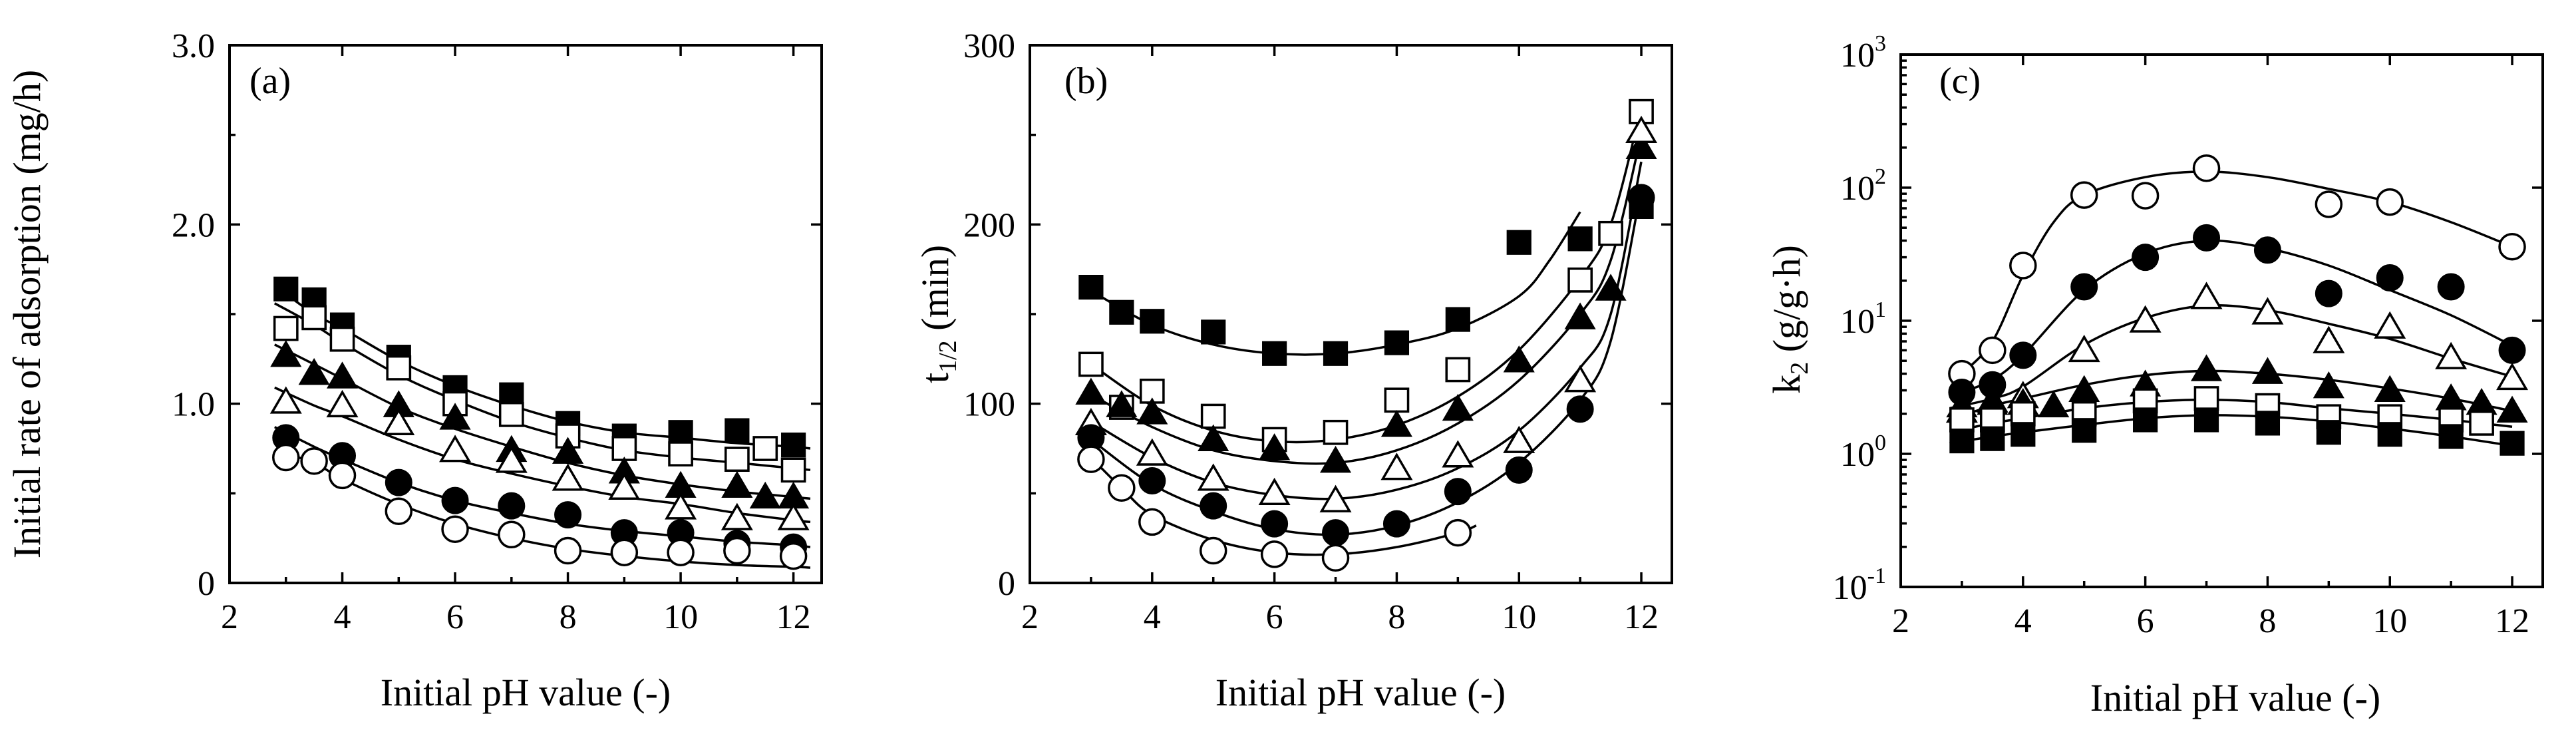 This screenshot has height=738, width=2576. What do you see at coordinates (1519, 617) in the screenshot?
I see `panel-b-x-tick-label: 10` at bounding box center [1519, 617].